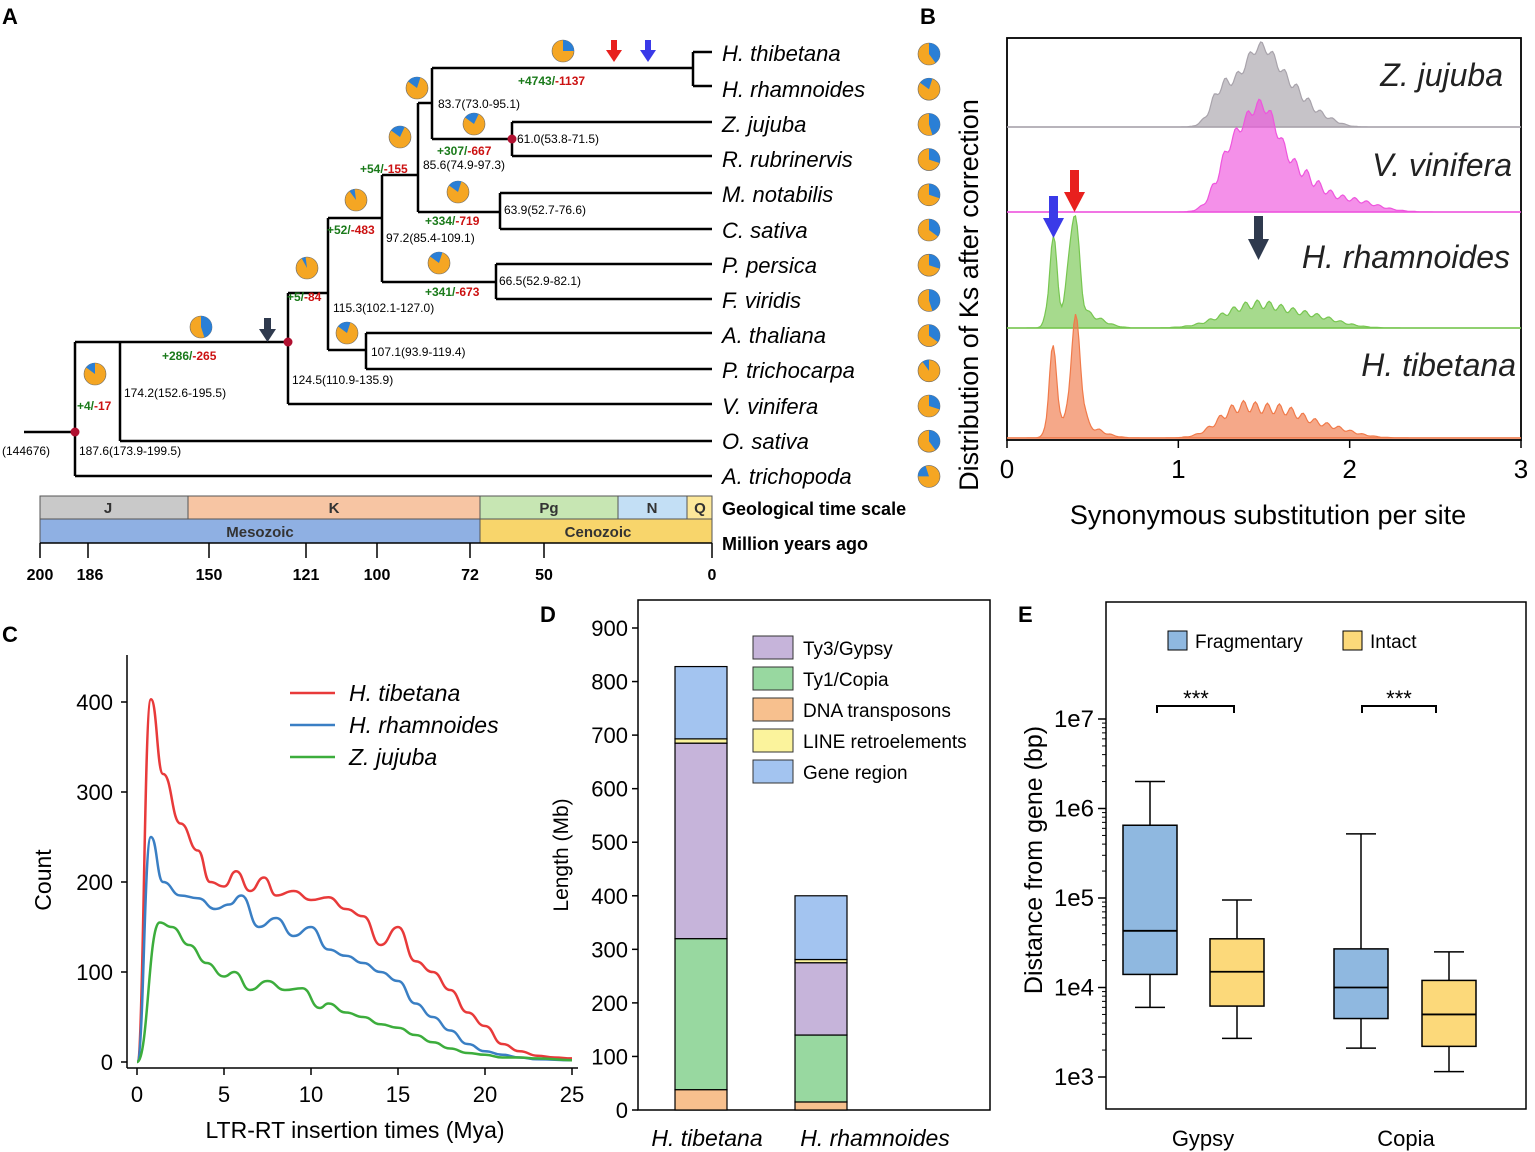 The height and width of the screenshot is (1152, 1535). Describe the element at coordinates (1406, 1138) in the screenshot. I see `category-label: Copia` at that location.